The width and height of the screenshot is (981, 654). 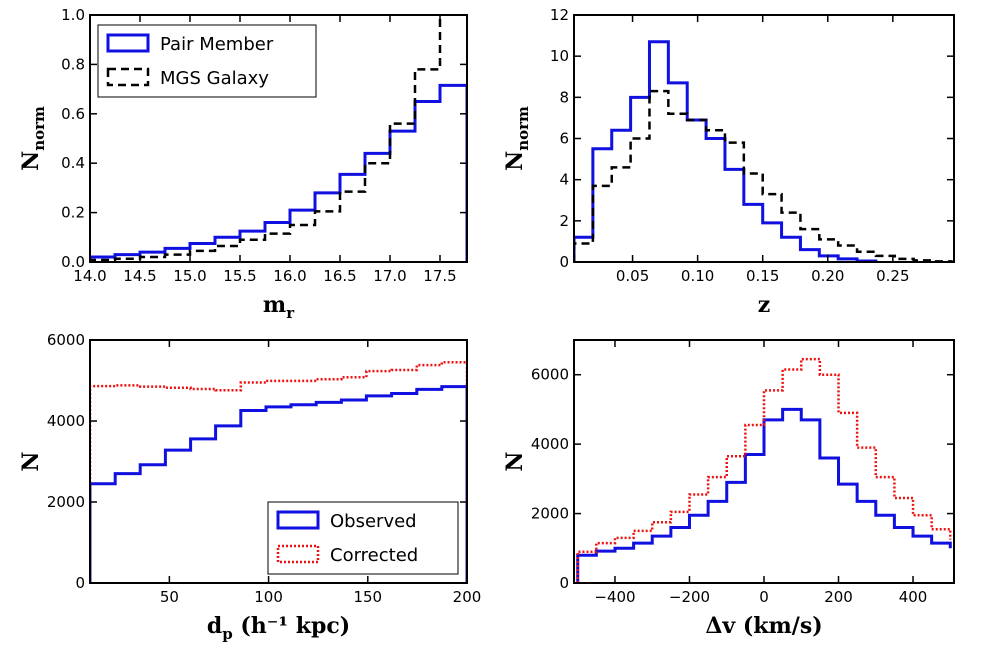 I want to click on x-axis-label-main: Δv (km/s), so click(x=763, y=626).